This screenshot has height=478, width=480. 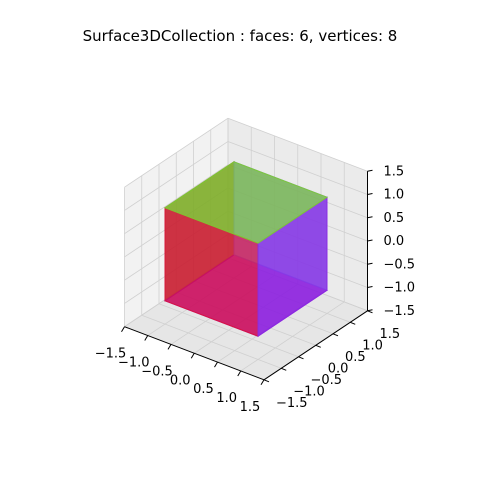 What do you see at coordinates (372, 345) in the screenshot?
I see `y-tick-label: 1.0` at bounding box center [372, 345].